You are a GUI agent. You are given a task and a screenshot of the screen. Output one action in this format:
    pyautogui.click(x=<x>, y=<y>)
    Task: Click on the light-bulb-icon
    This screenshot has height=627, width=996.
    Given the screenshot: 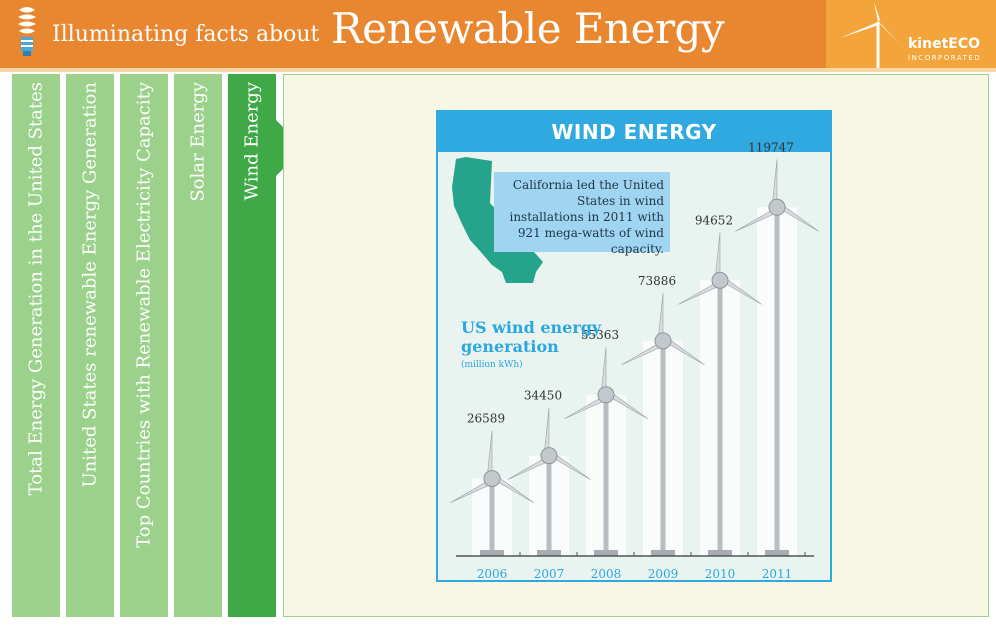 What is the action you would take?
    pyautogui.click(x=27, y=31)
    